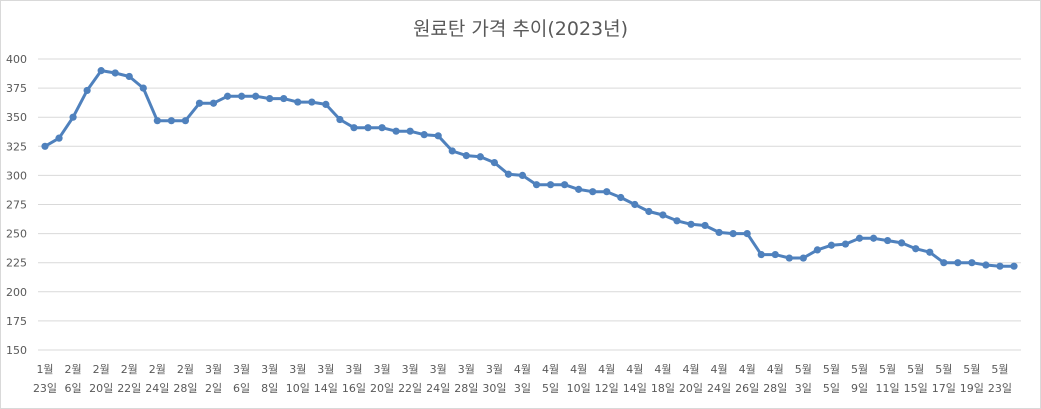 This screenshot has width=1041, height=409. I want to click on x-tick-label-day: 2일, so click(213, 388).